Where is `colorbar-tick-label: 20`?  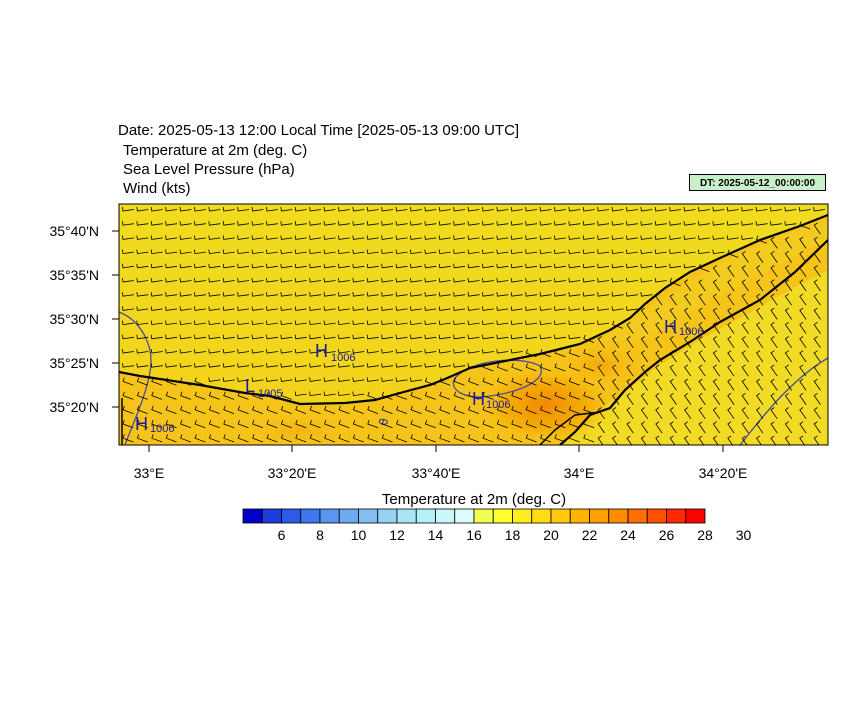 colorbar-tick-label: 20 is located at coordinates (551, 535).